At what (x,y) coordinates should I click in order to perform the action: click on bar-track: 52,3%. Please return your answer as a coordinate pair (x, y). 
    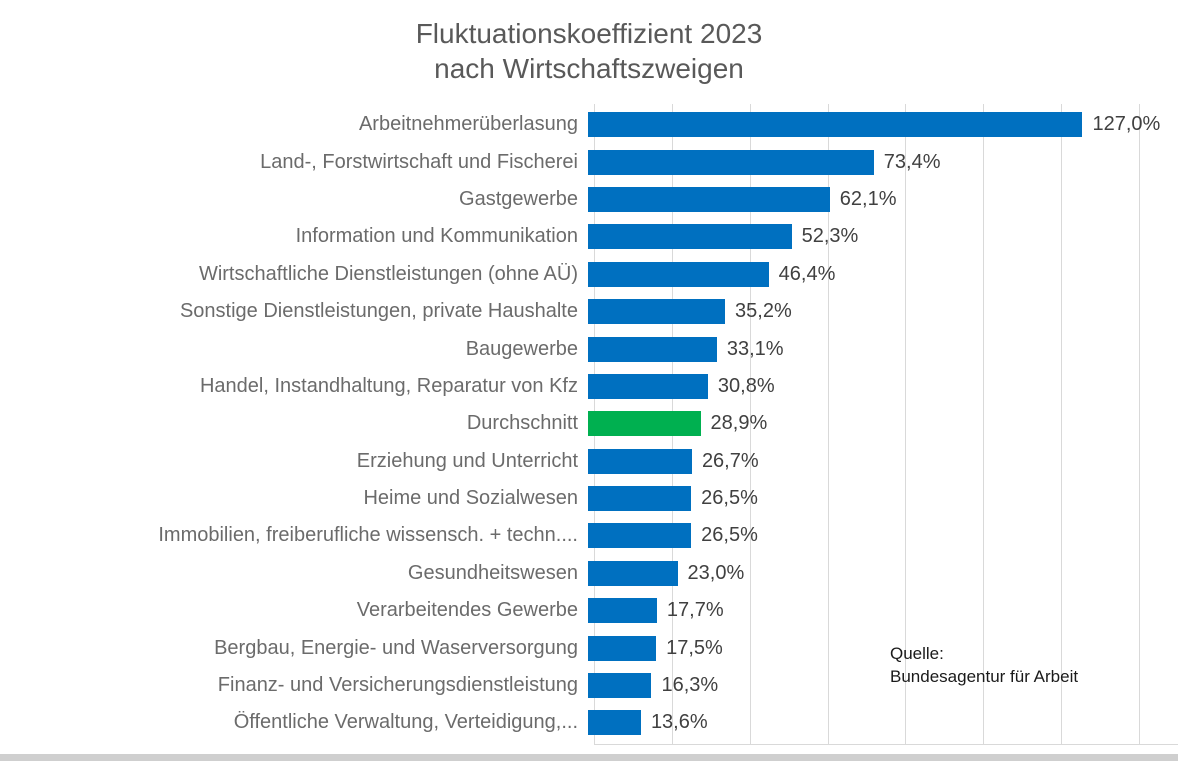
    Looking at the image, I should click on (883, 237).